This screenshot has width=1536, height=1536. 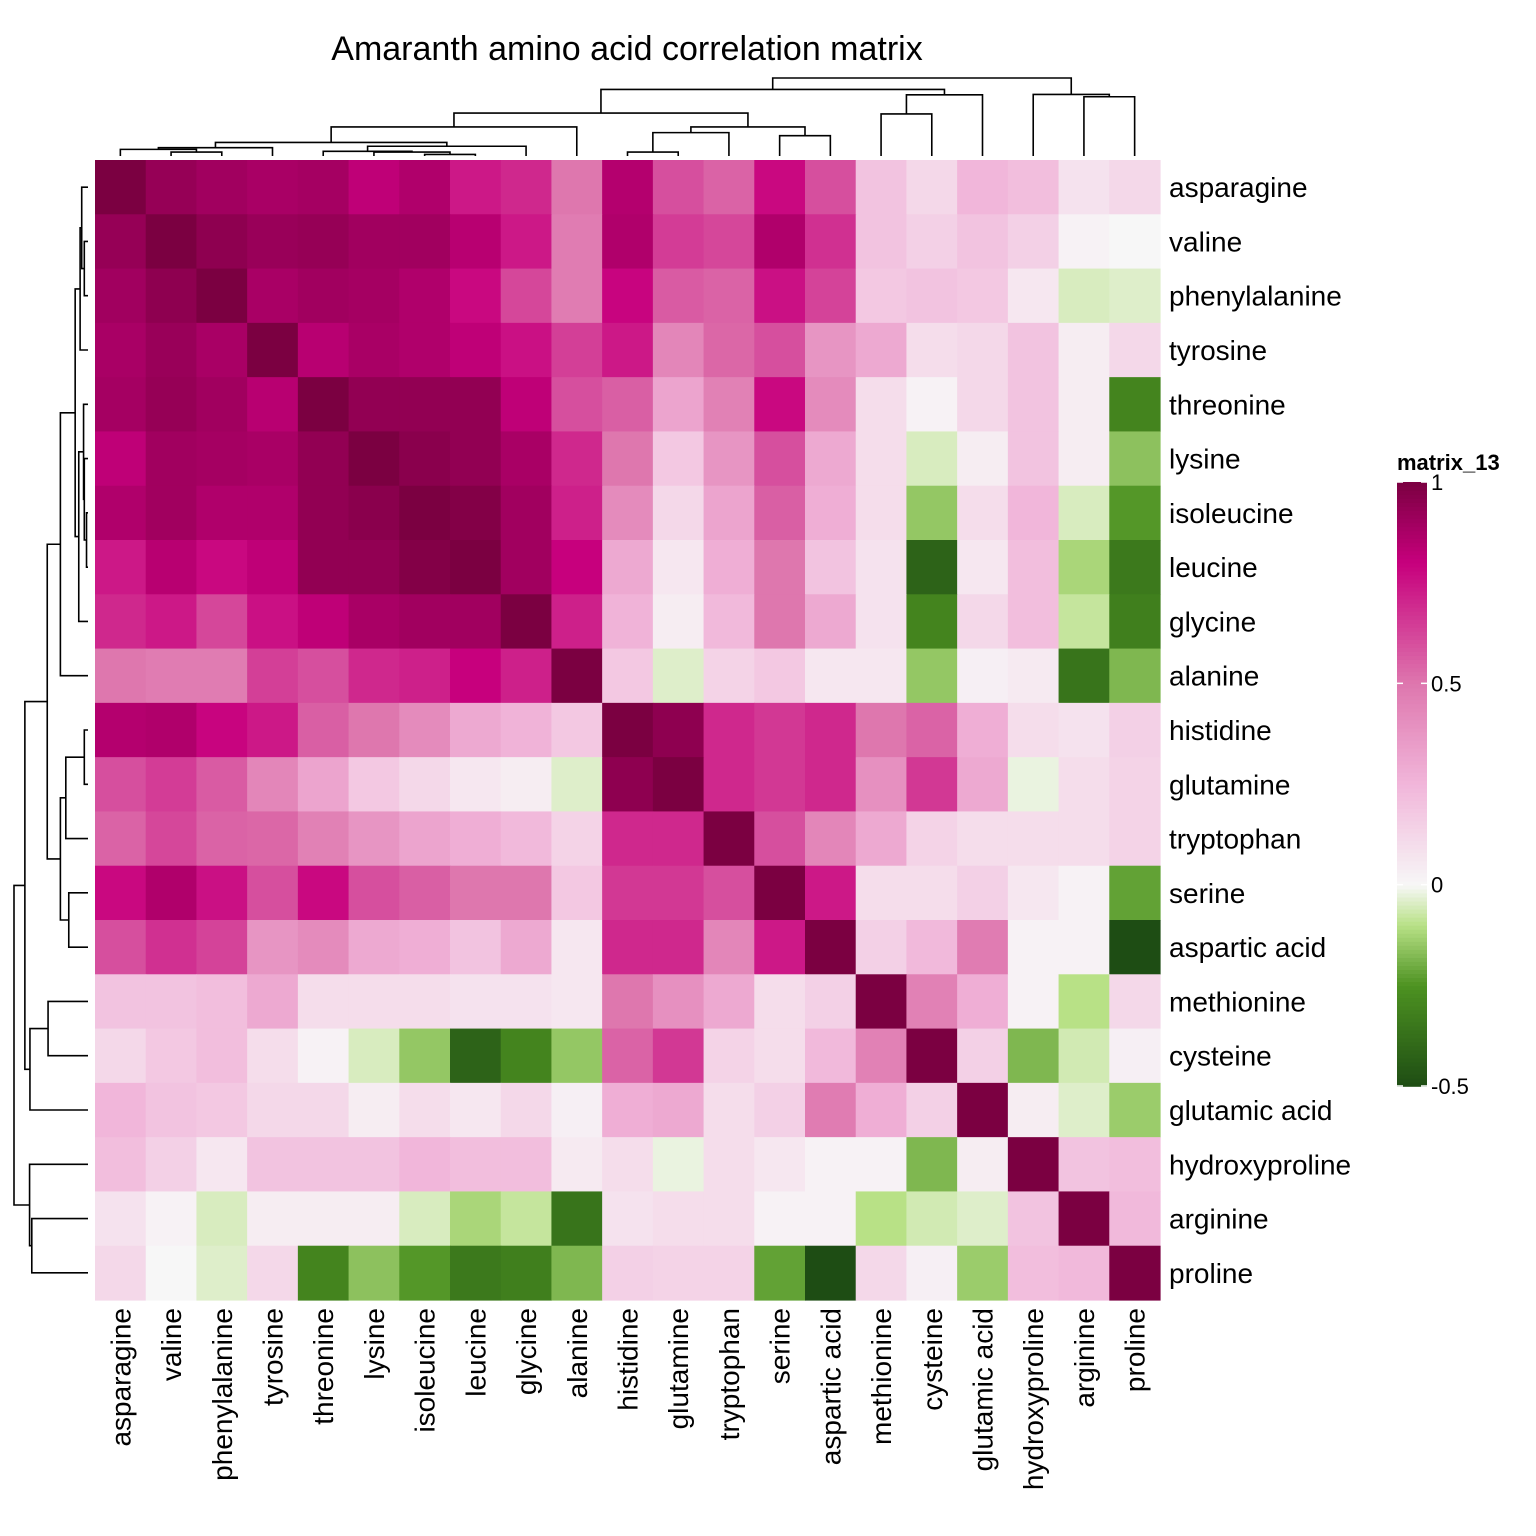 I want to click on column-label: lysine, so click(x=374, y=1344).